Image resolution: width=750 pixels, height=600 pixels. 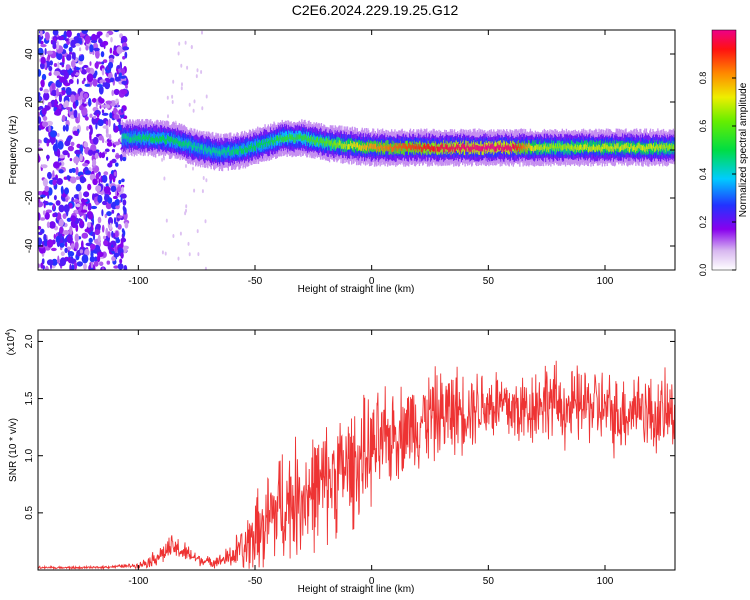 I want to click on colorbar-gradient, so click(x=724, y=150).